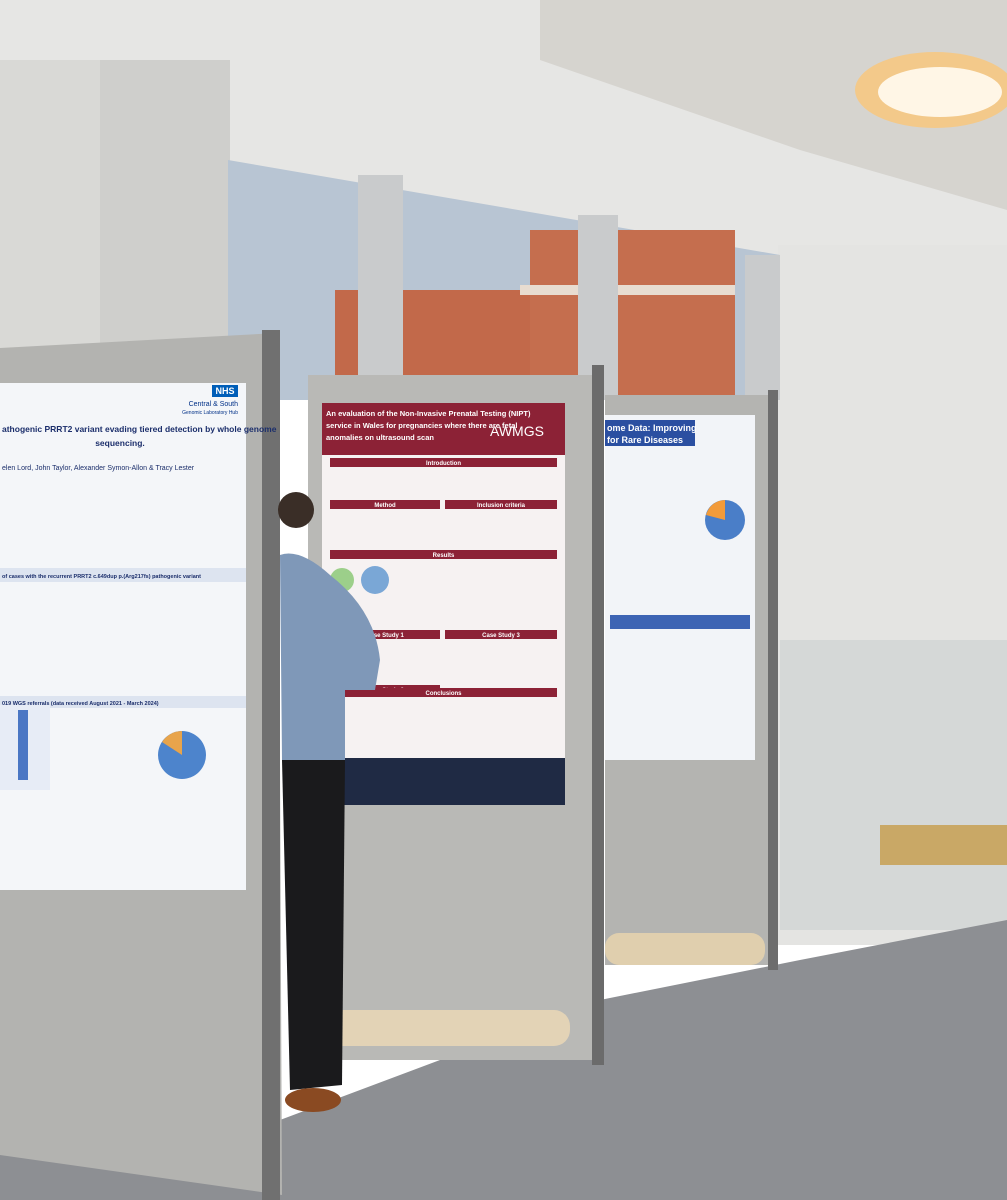 The image size is (1007, 1200). I want to click on table-column, so click(23, 745).